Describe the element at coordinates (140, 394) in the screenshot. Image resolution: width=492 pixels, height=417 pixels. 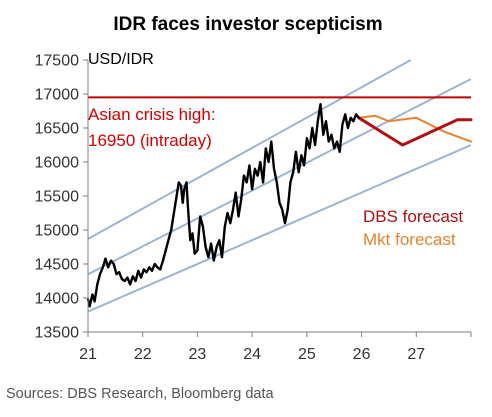
I see `source-note: Sources: DBS Research, Bloomberg data` at that location.